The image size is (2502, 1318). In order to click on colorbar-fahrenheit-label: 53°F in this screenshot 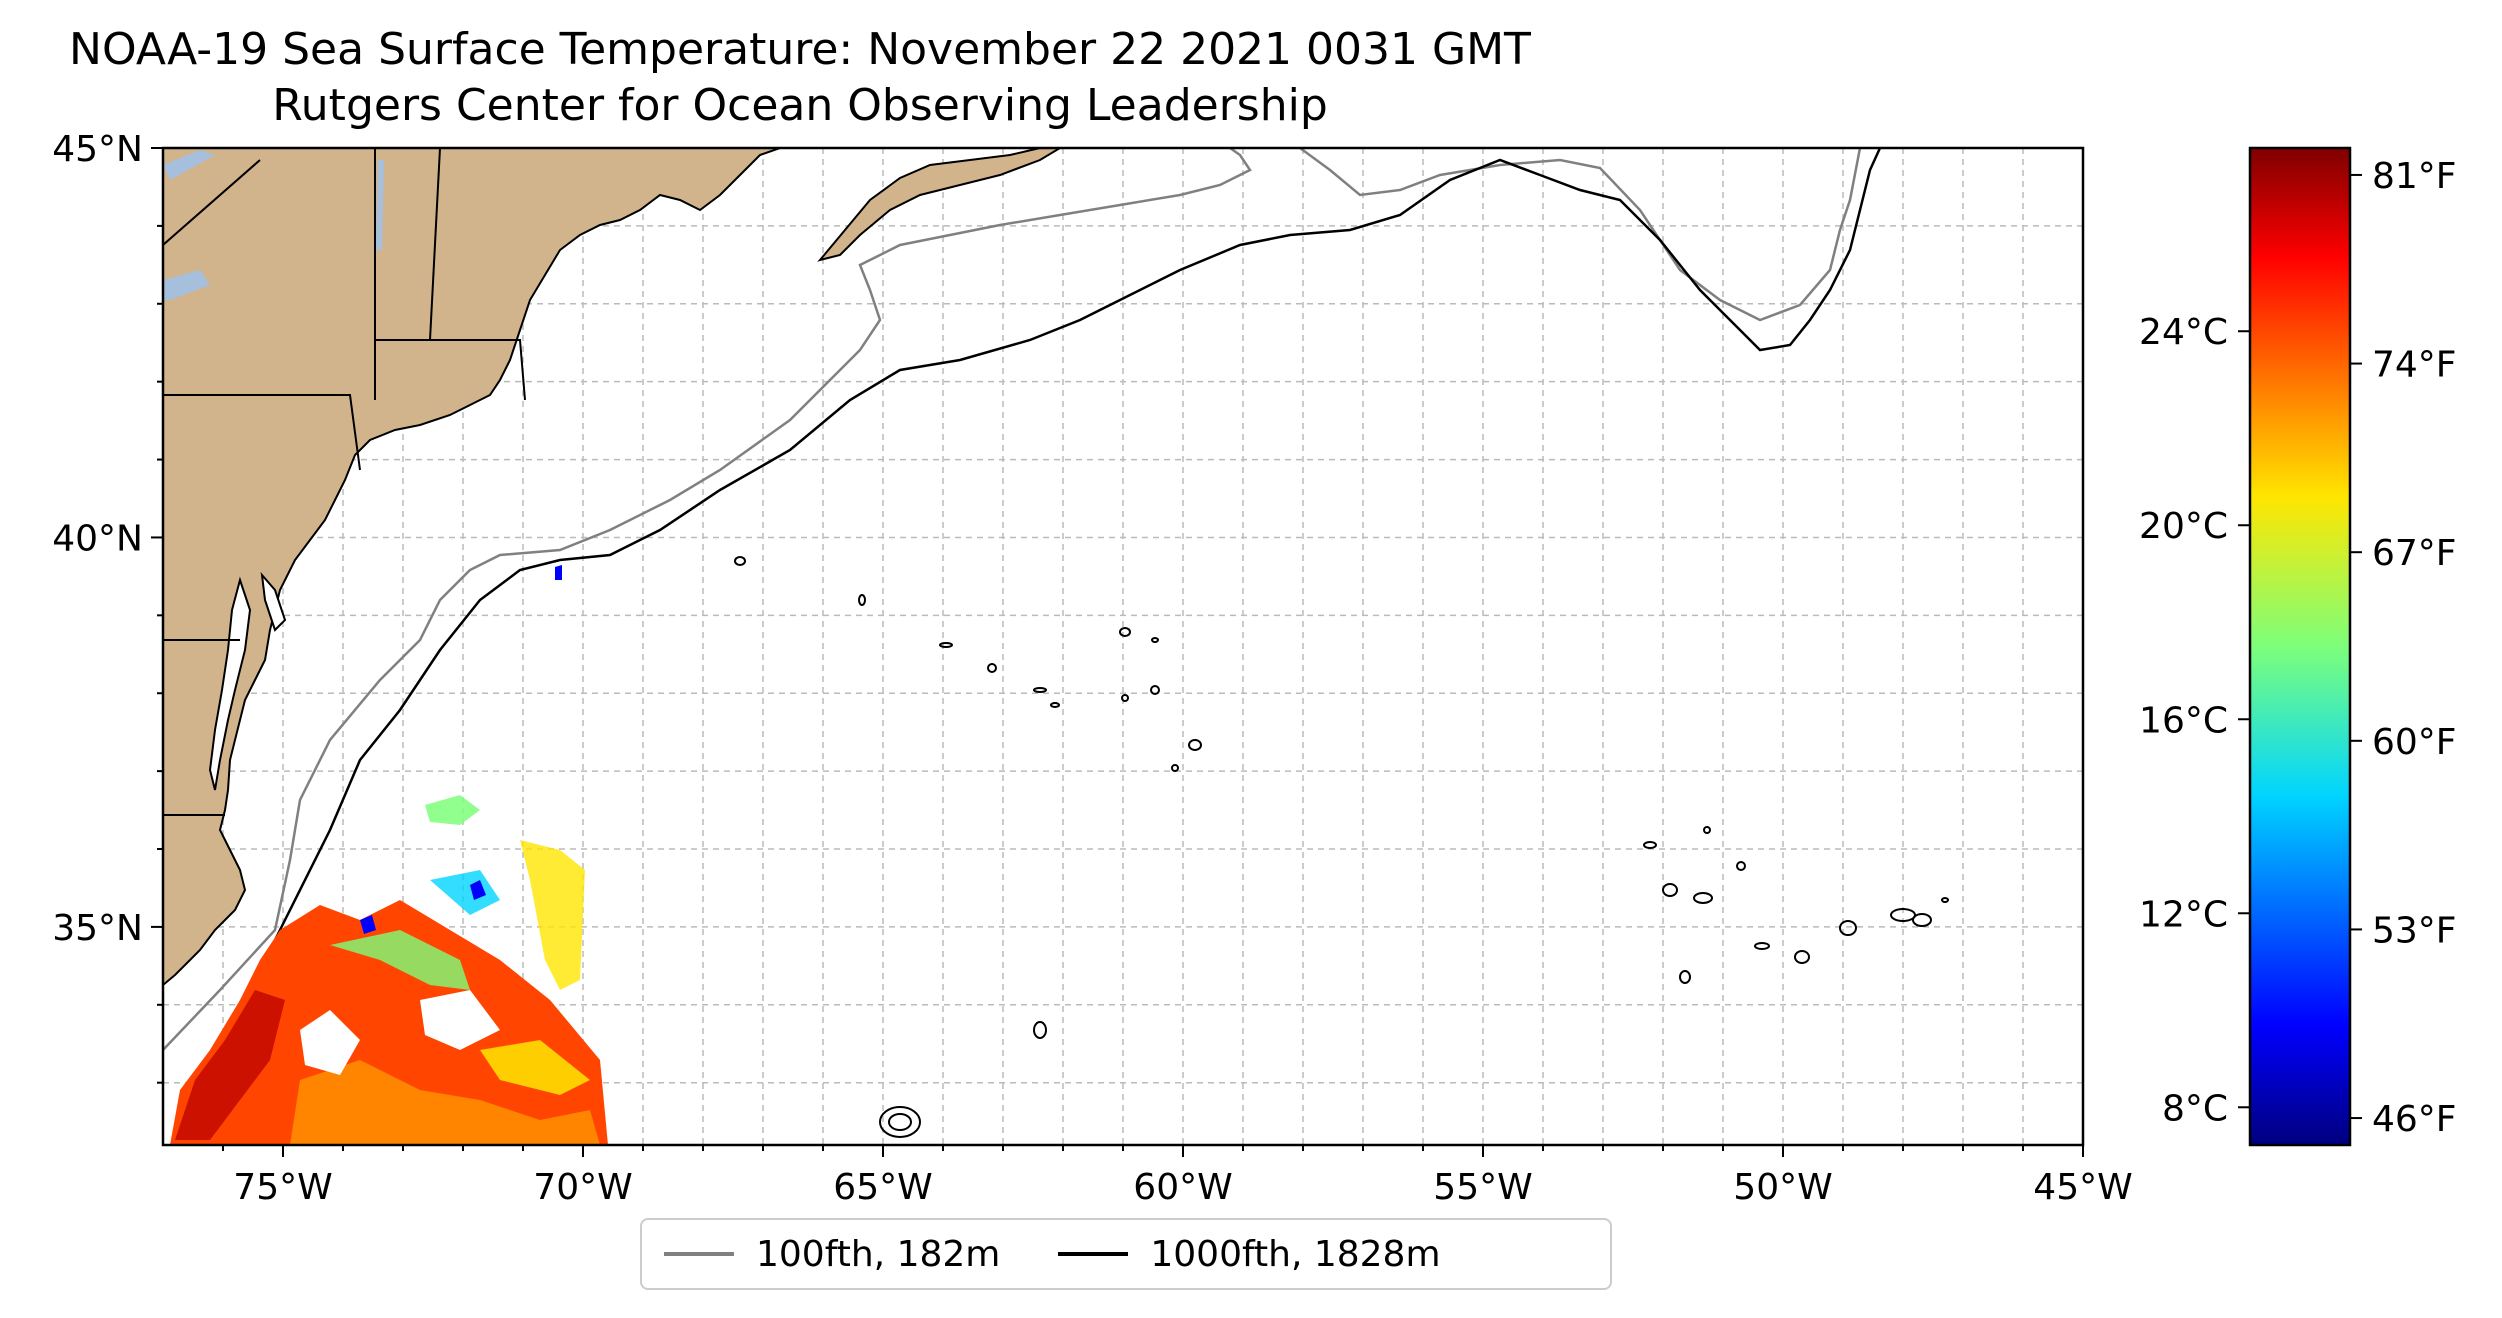, I will do `click(2414, 930)`.